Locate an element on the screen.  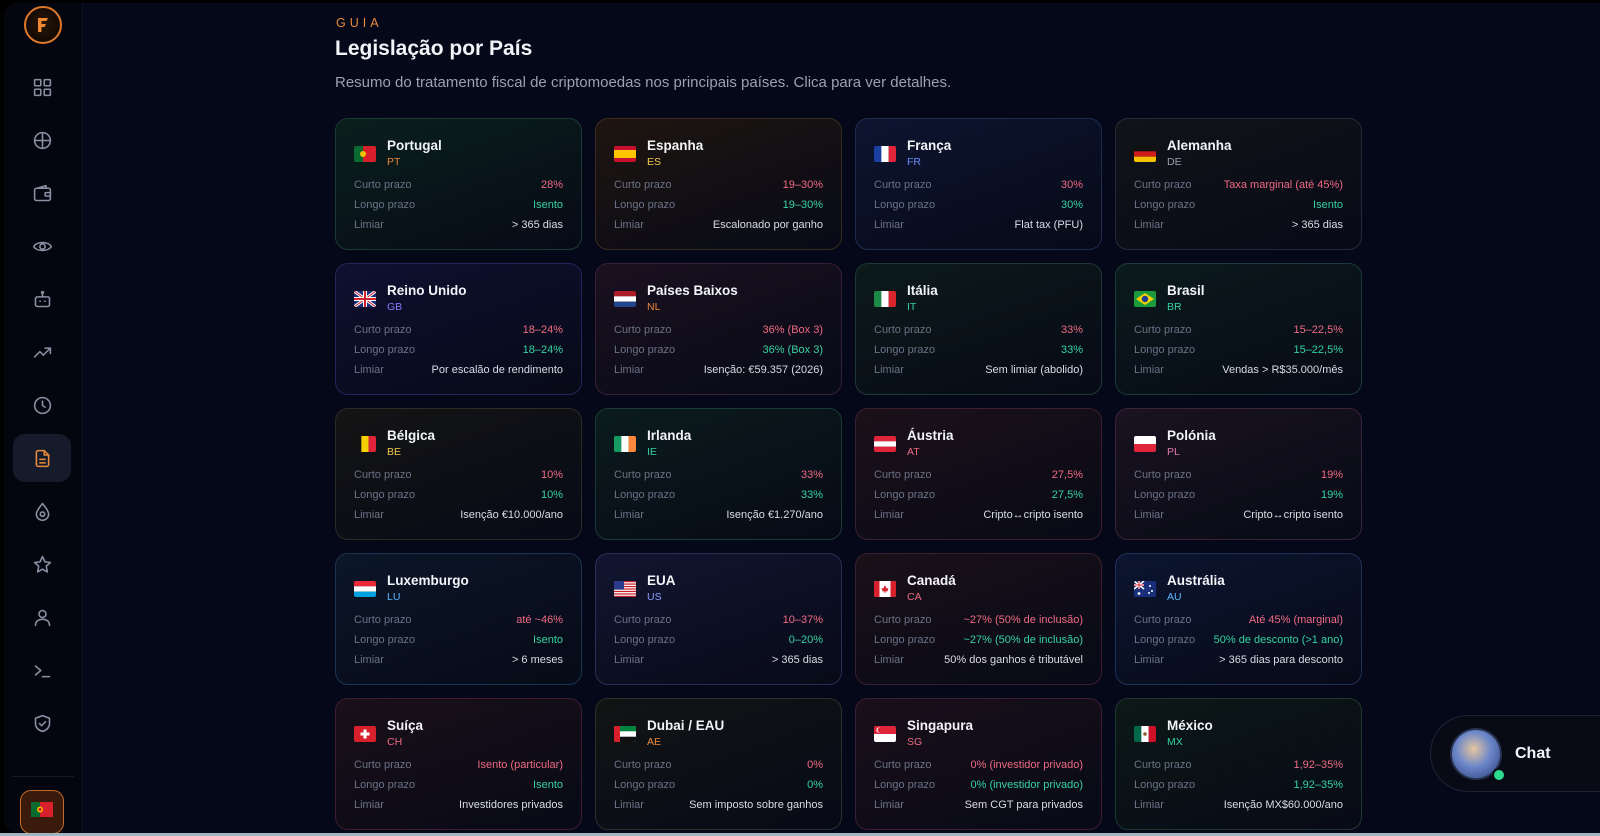
short-term-value: Taxa marginal (até 45%) is located at coordinates (1283, 185).